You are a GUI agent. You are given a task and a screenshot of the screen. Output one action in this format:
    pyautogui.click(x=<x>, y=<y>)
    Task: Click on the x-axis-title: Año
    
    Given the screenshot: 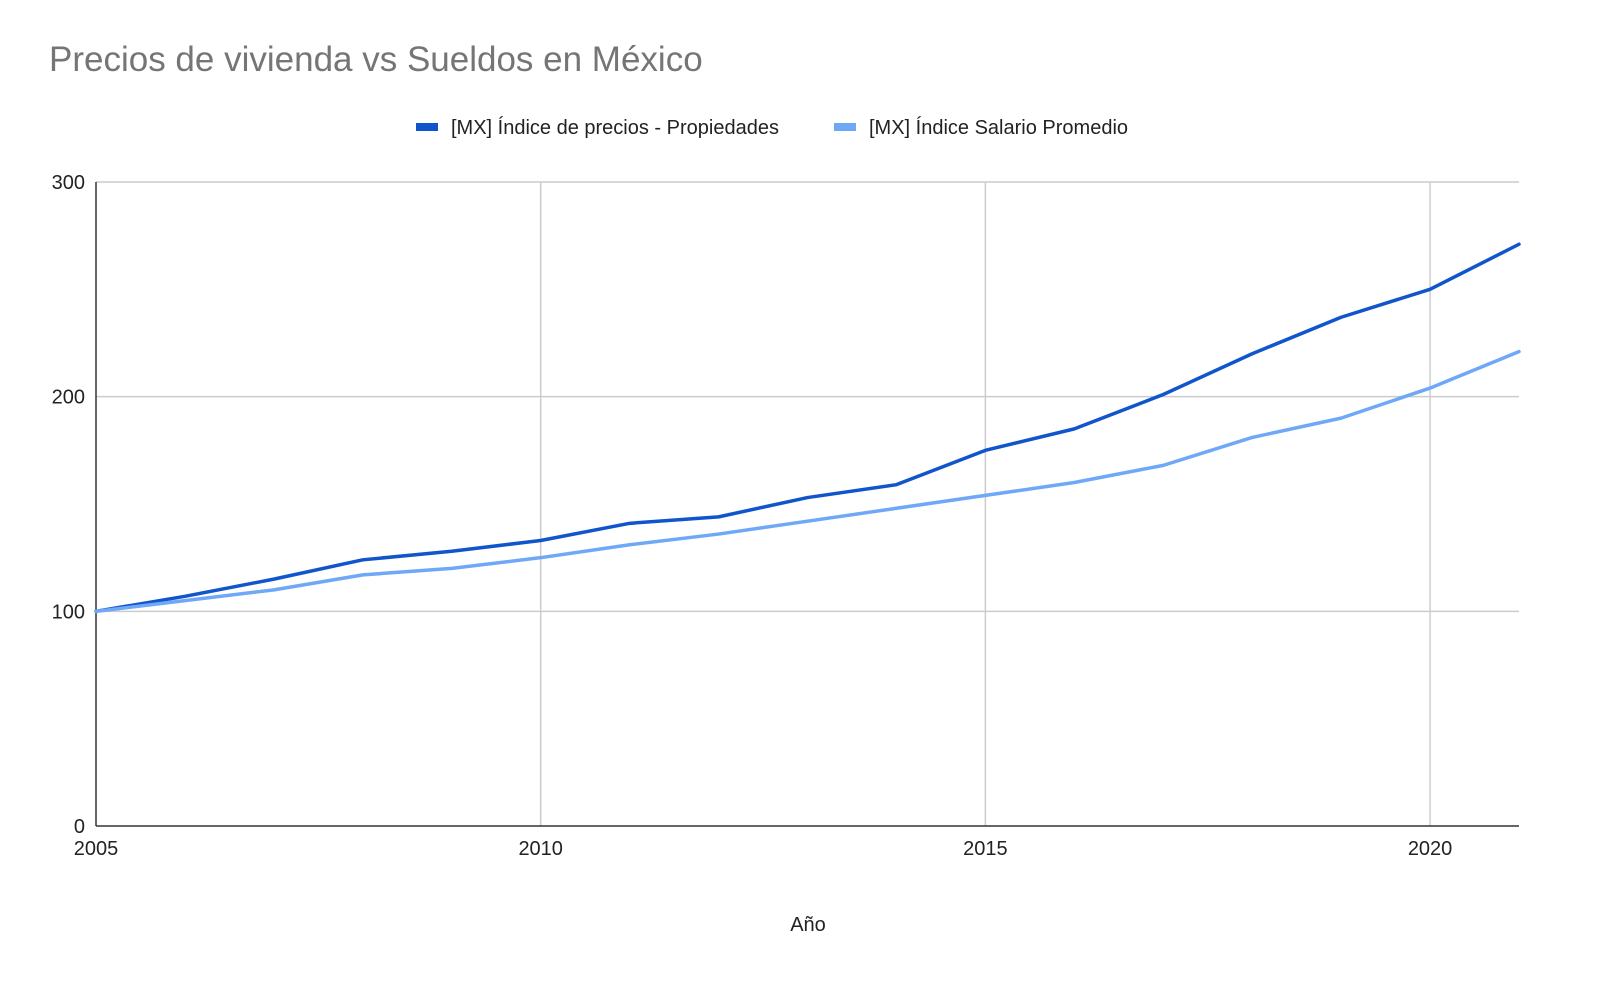 What is the action you would take?
    pyautogui.click(x=808, y=925)
    